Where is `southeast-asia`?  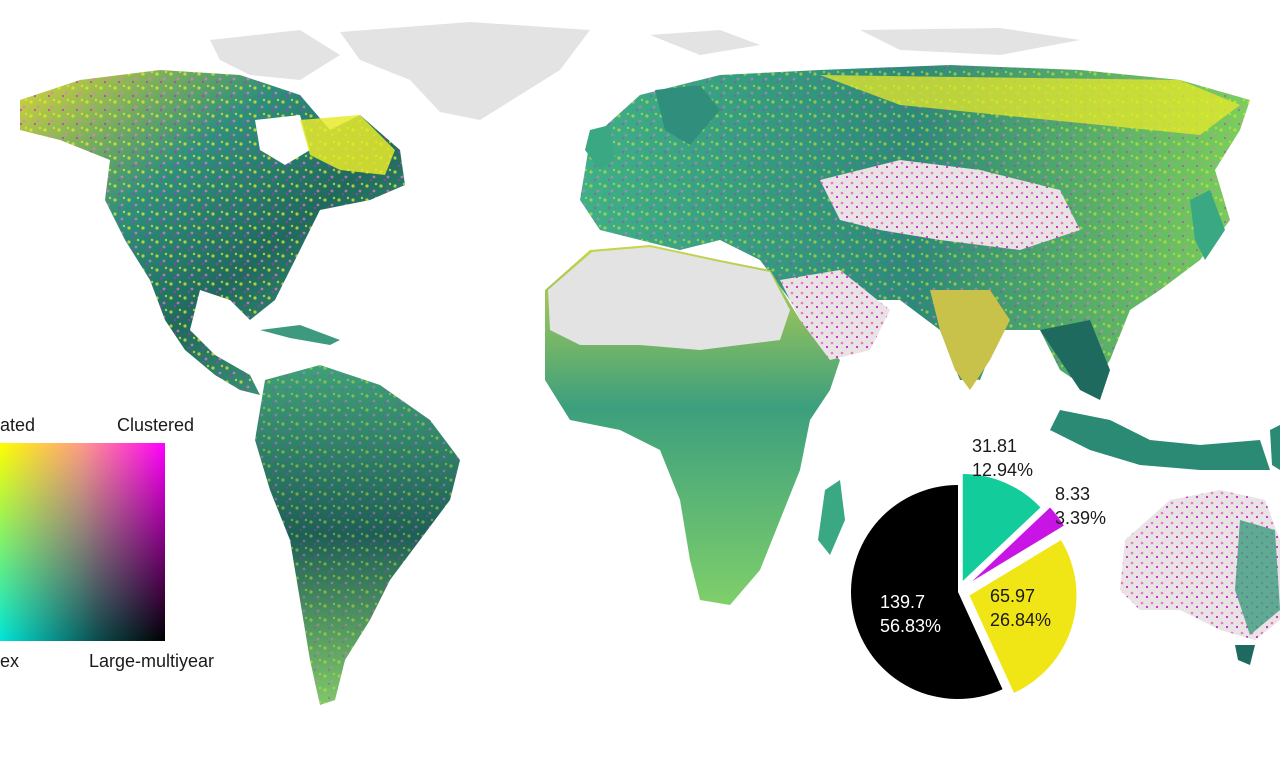
southeast-asia is located at coordinates (1075, 360).